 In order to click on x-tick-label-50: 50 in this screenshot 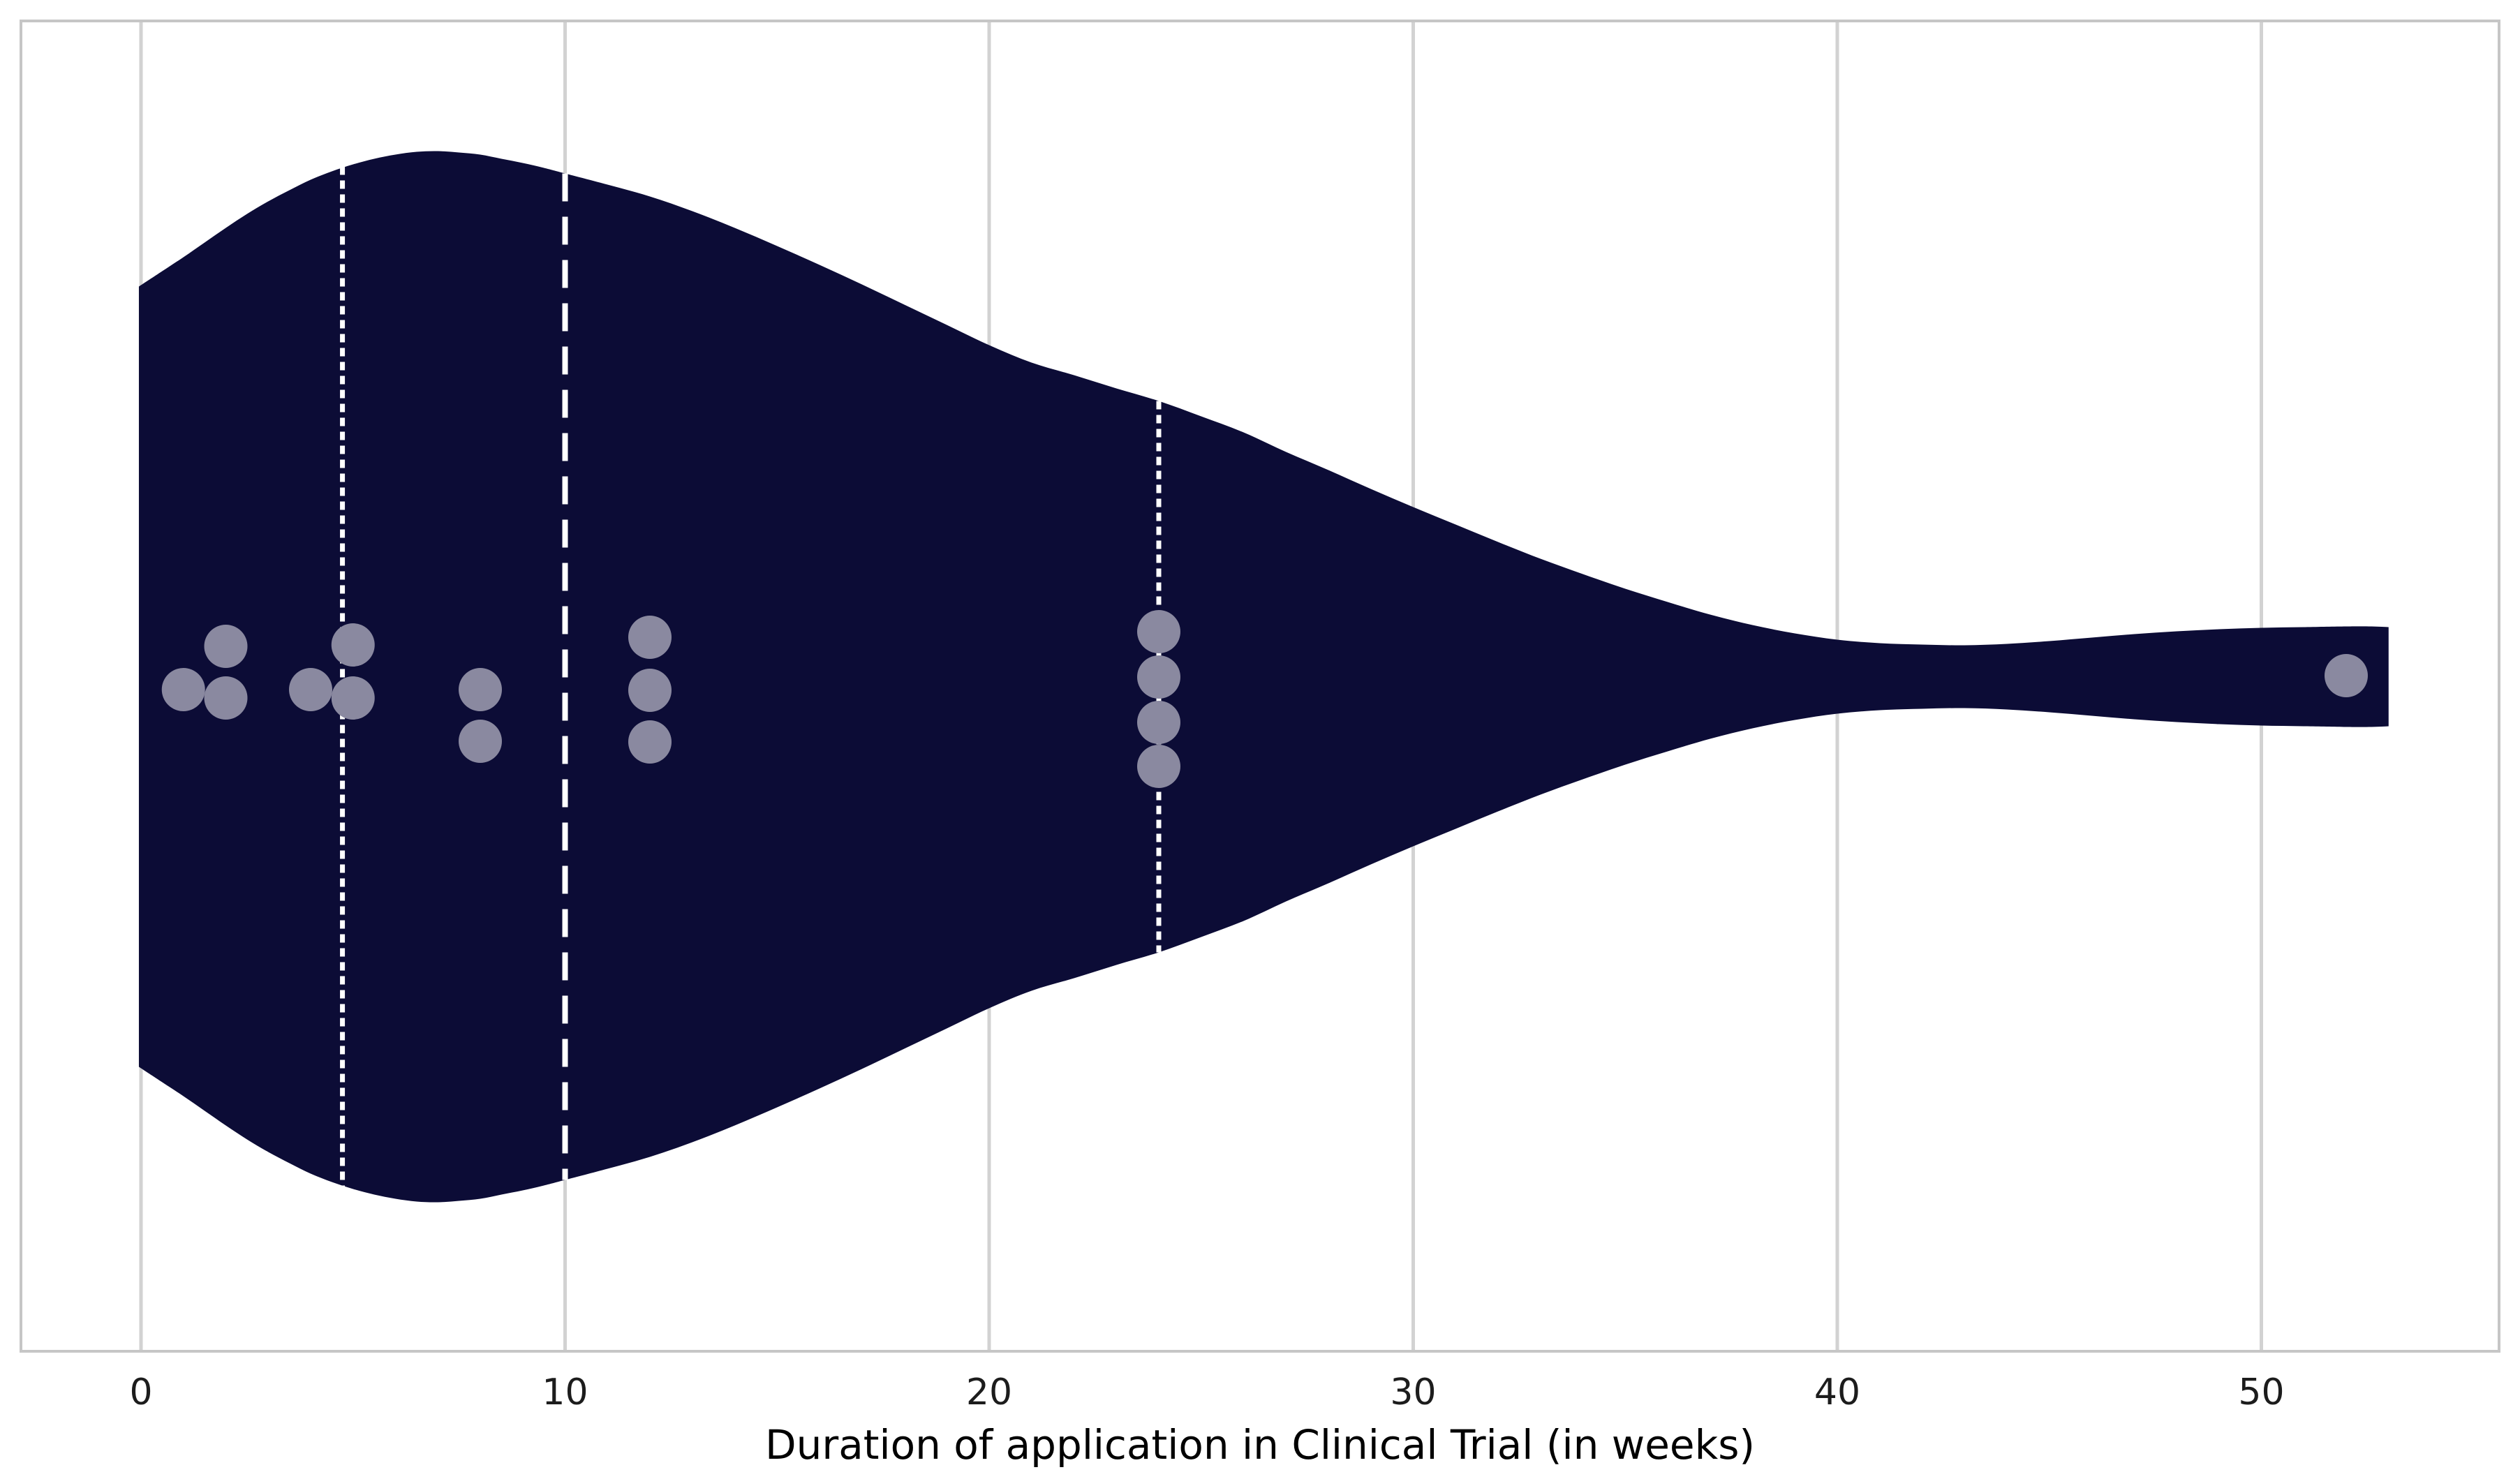, I will do `click(2261, 1393)`.